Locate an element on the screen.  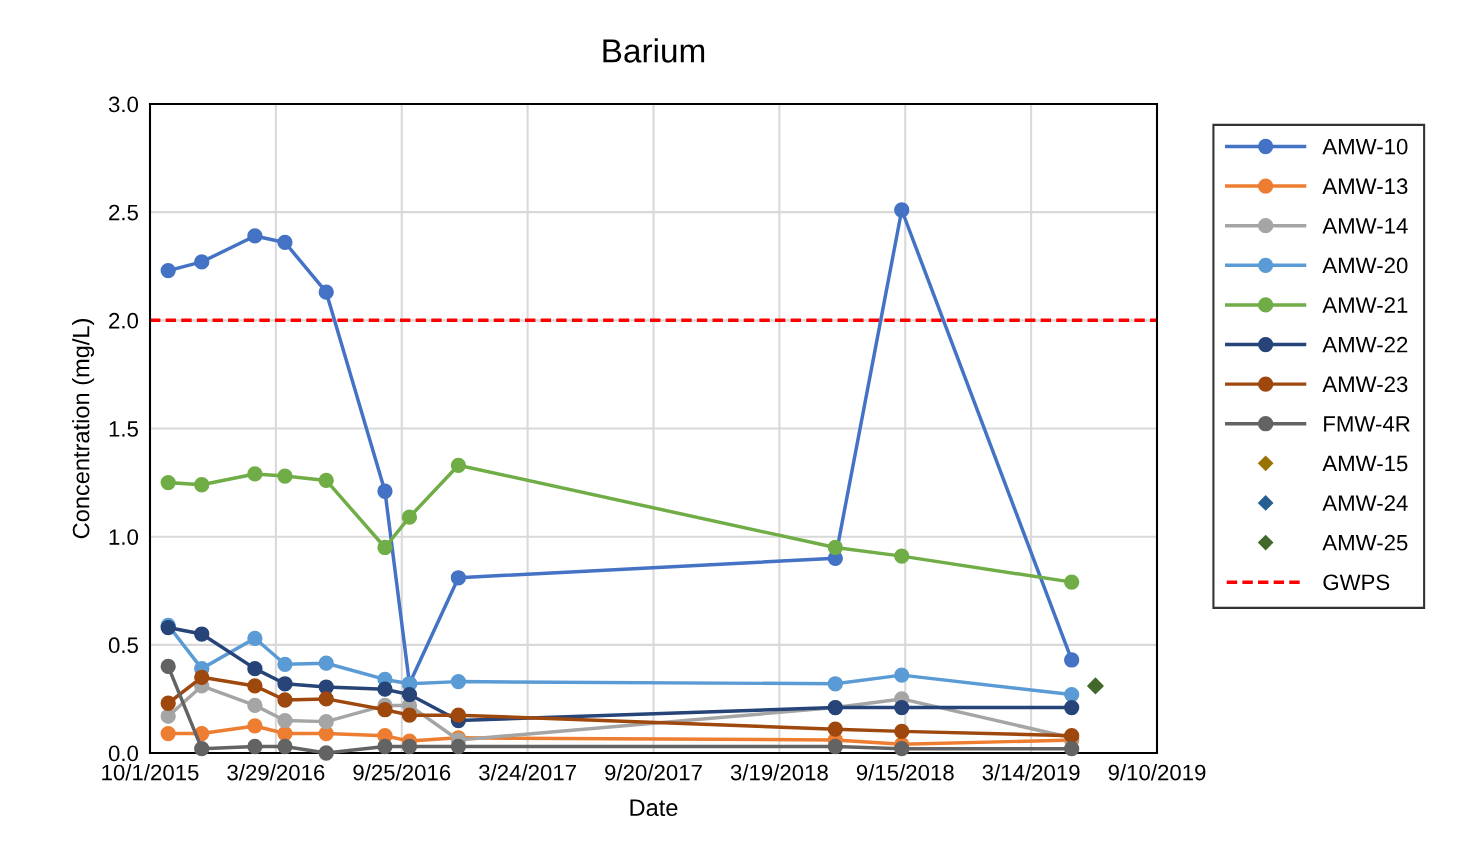
x-tick-label: 9/15/2018 is located at coordinates (905, 772).